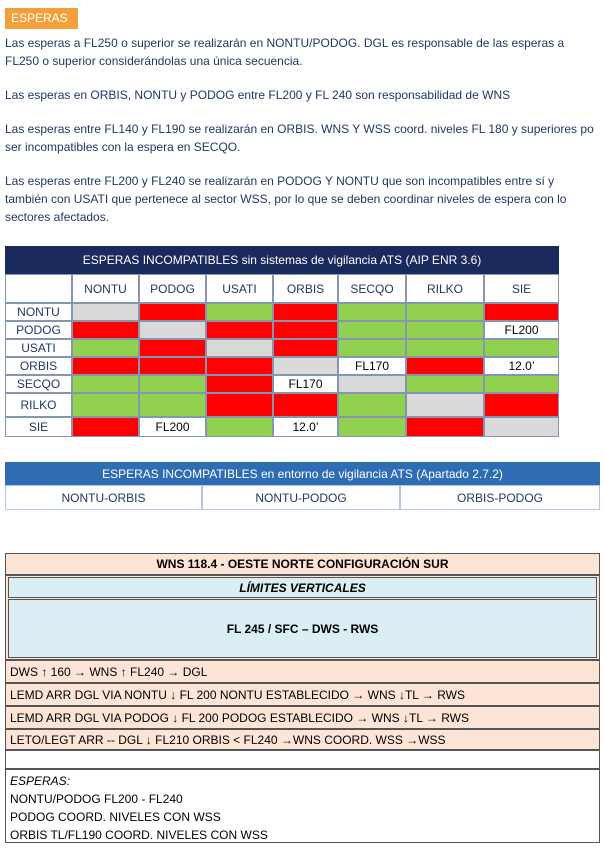  I want to click on row-header: SECQO, so click(38, 384).